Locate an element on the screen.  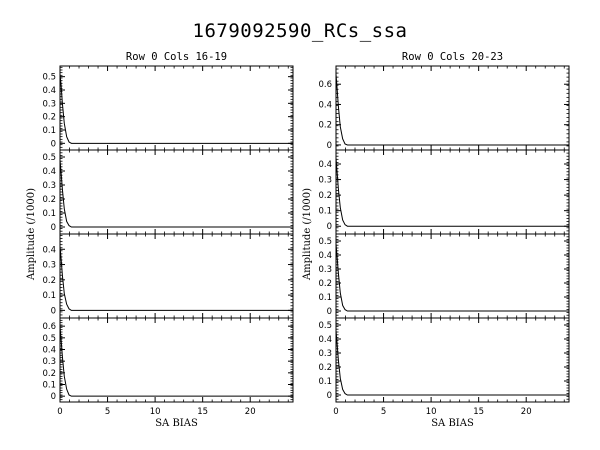
column-title: Row 0 Cols 16-19 is located at coordinates (176, 57).